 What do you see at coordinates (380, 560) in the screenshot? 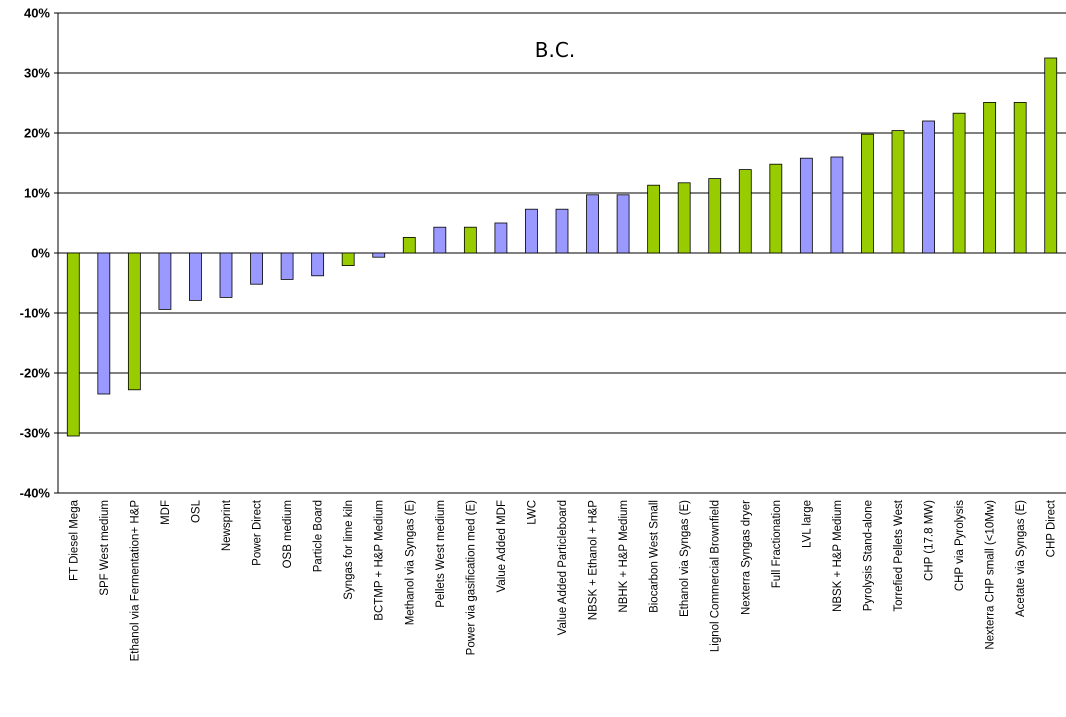
I see `x-tick-label: BCTMP + H&P Medium` at bounding box center [380, 560].